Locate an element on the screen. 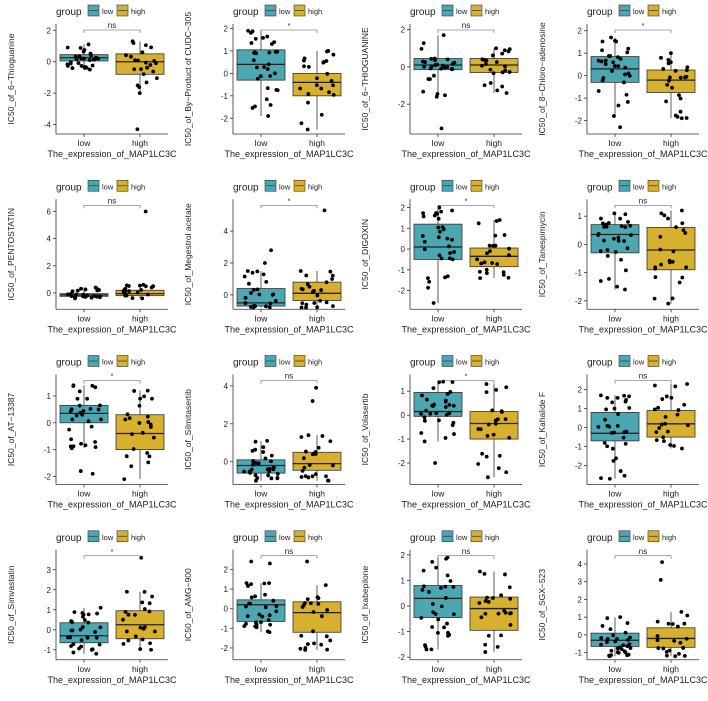 The height and width of the screenshot is (701, 708). points-high is located at coordinates (315, 605).